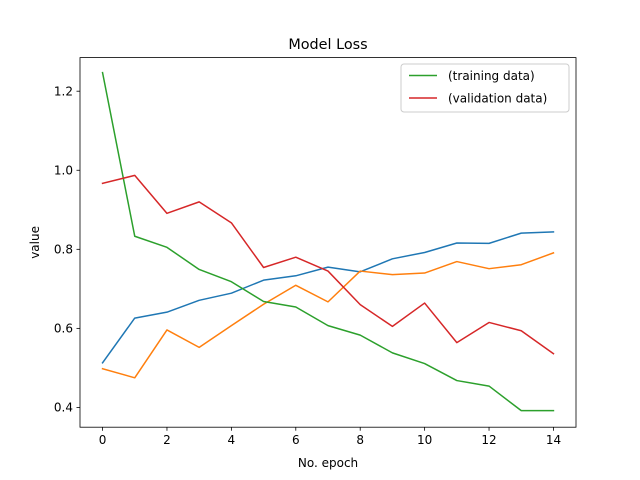  I want to click on x-tick-label: 4, so click(232, 440).